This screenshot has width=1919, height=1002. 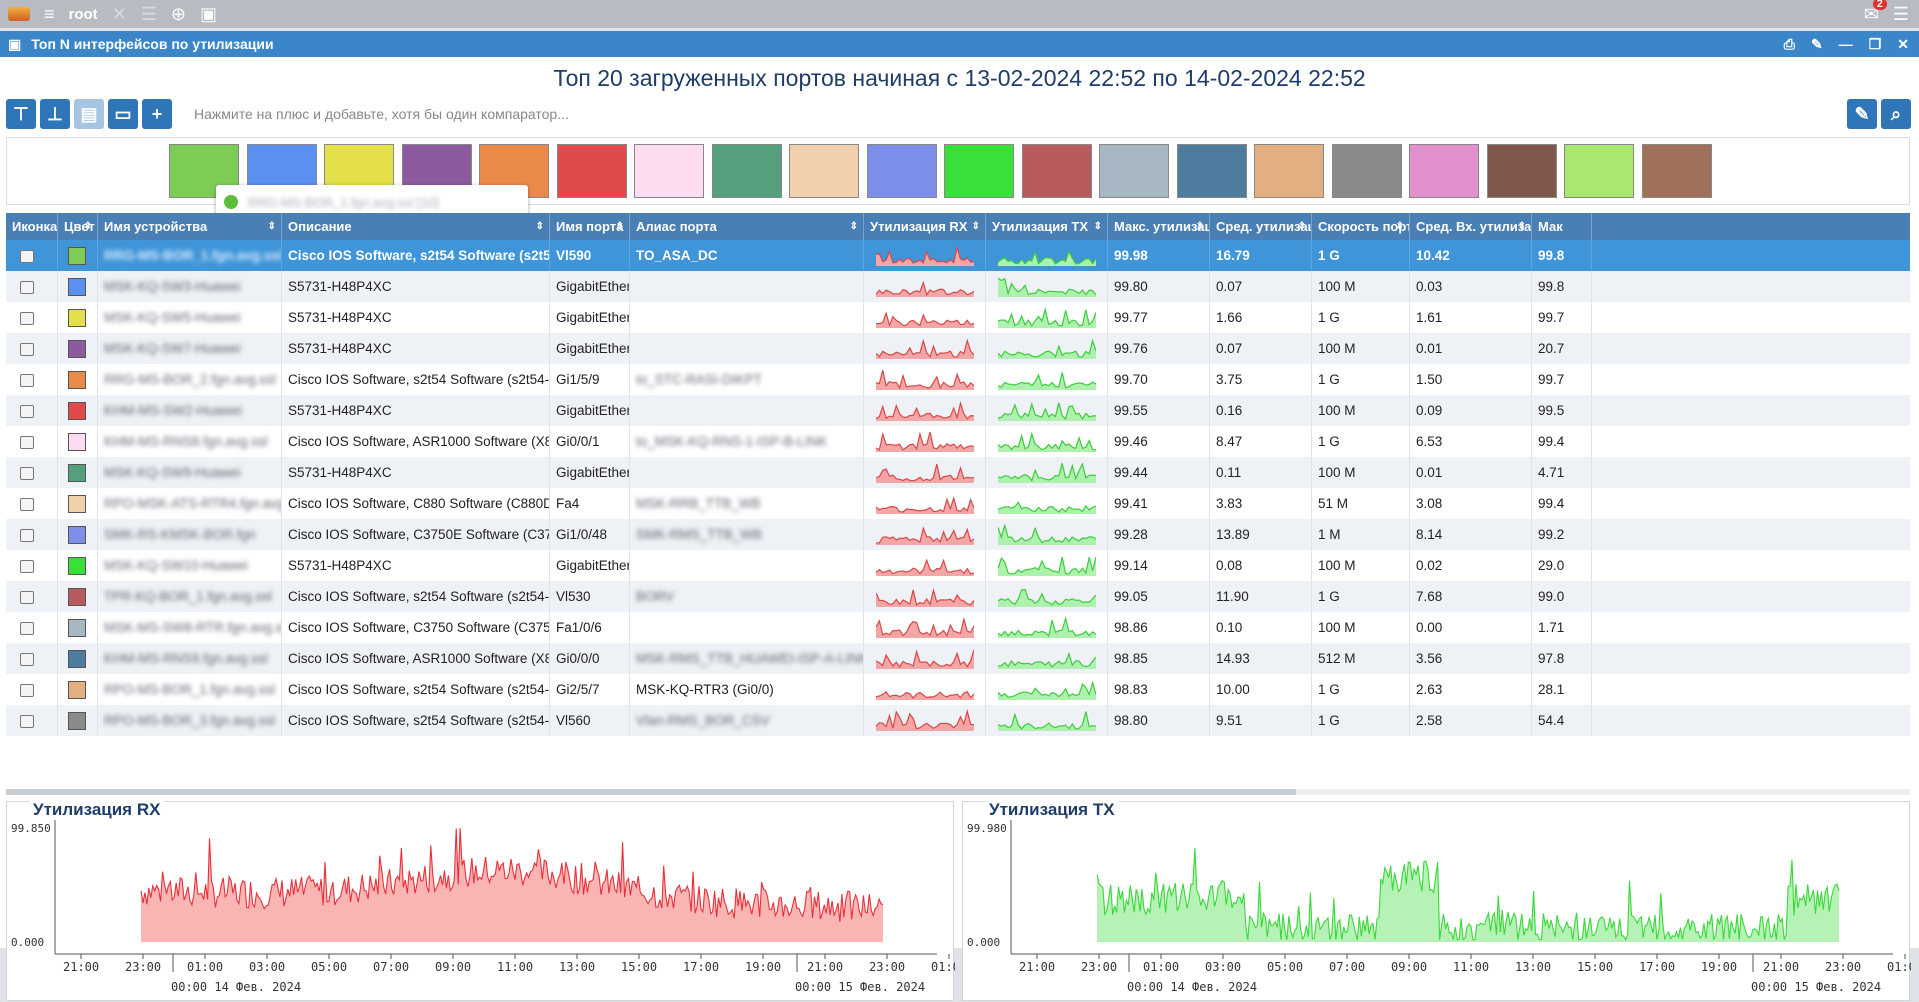 What do you see at coordinates (1862, 114) in the screenshot?
I see `settings-wrench-icon: ✎` at bounding box center [1862, 114].